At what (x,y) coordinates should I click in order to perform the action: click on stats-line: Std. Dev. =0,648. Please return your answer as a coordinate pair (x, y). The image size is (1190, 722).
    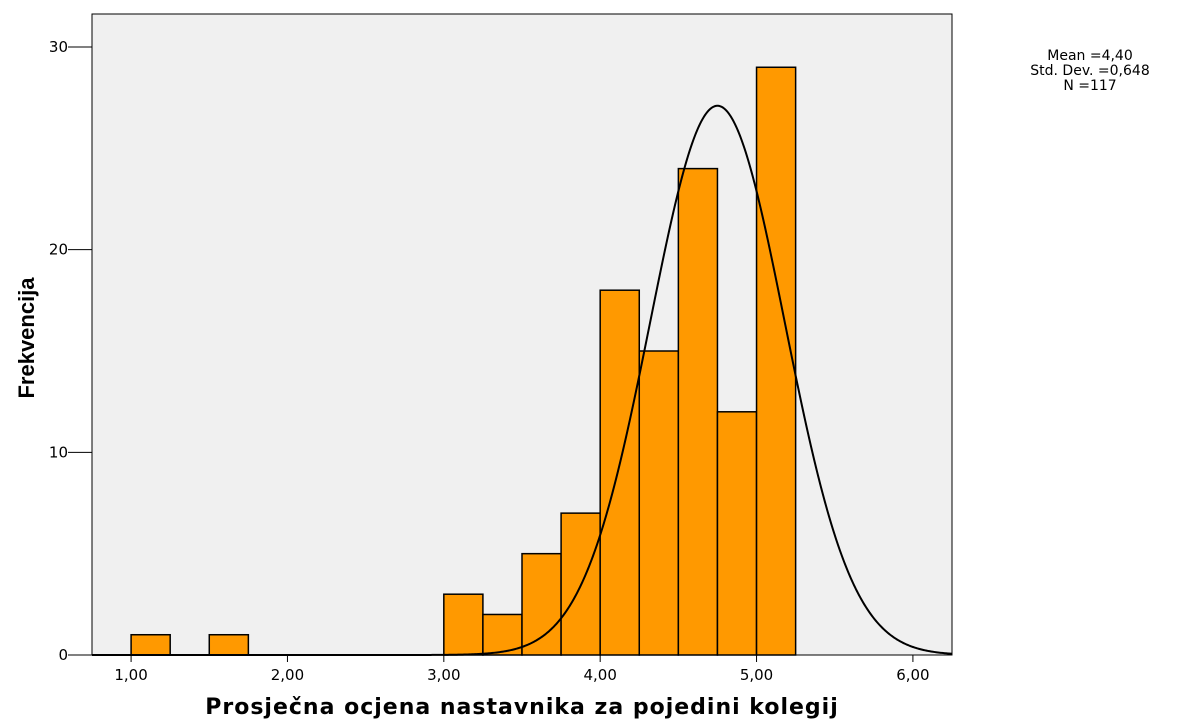
    Looking at the image, I should click on (1089, 71).